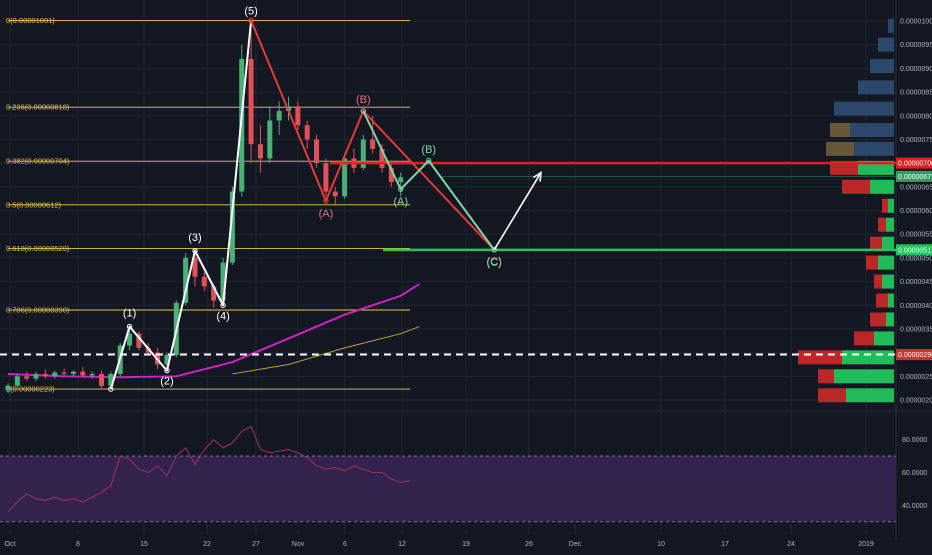 The image size is (932, 555). What do you see at coordinates (914, 506) in the screenshot?
I see `rsi-tick-label: 40.0000` at bounding box center [914, 506].